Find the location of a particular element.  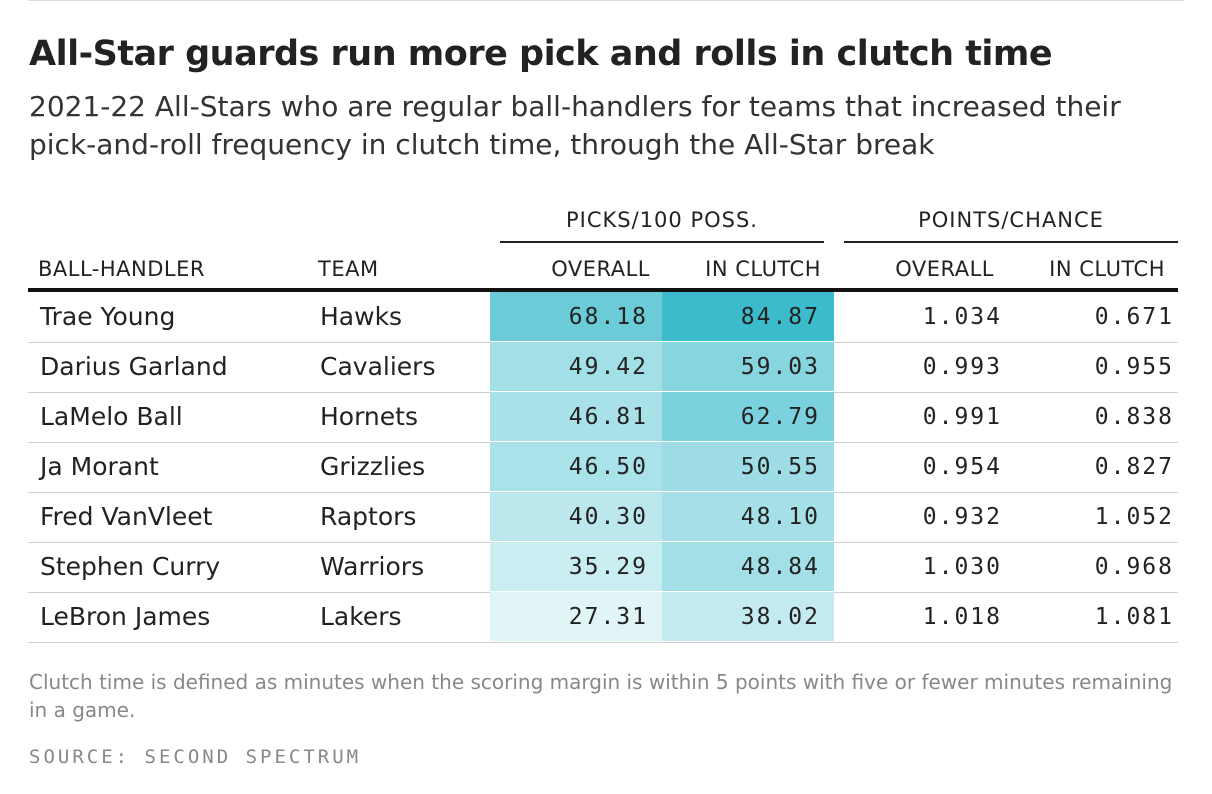

picks-overall-cell: 46.50 is located at coordinates (576, 466).